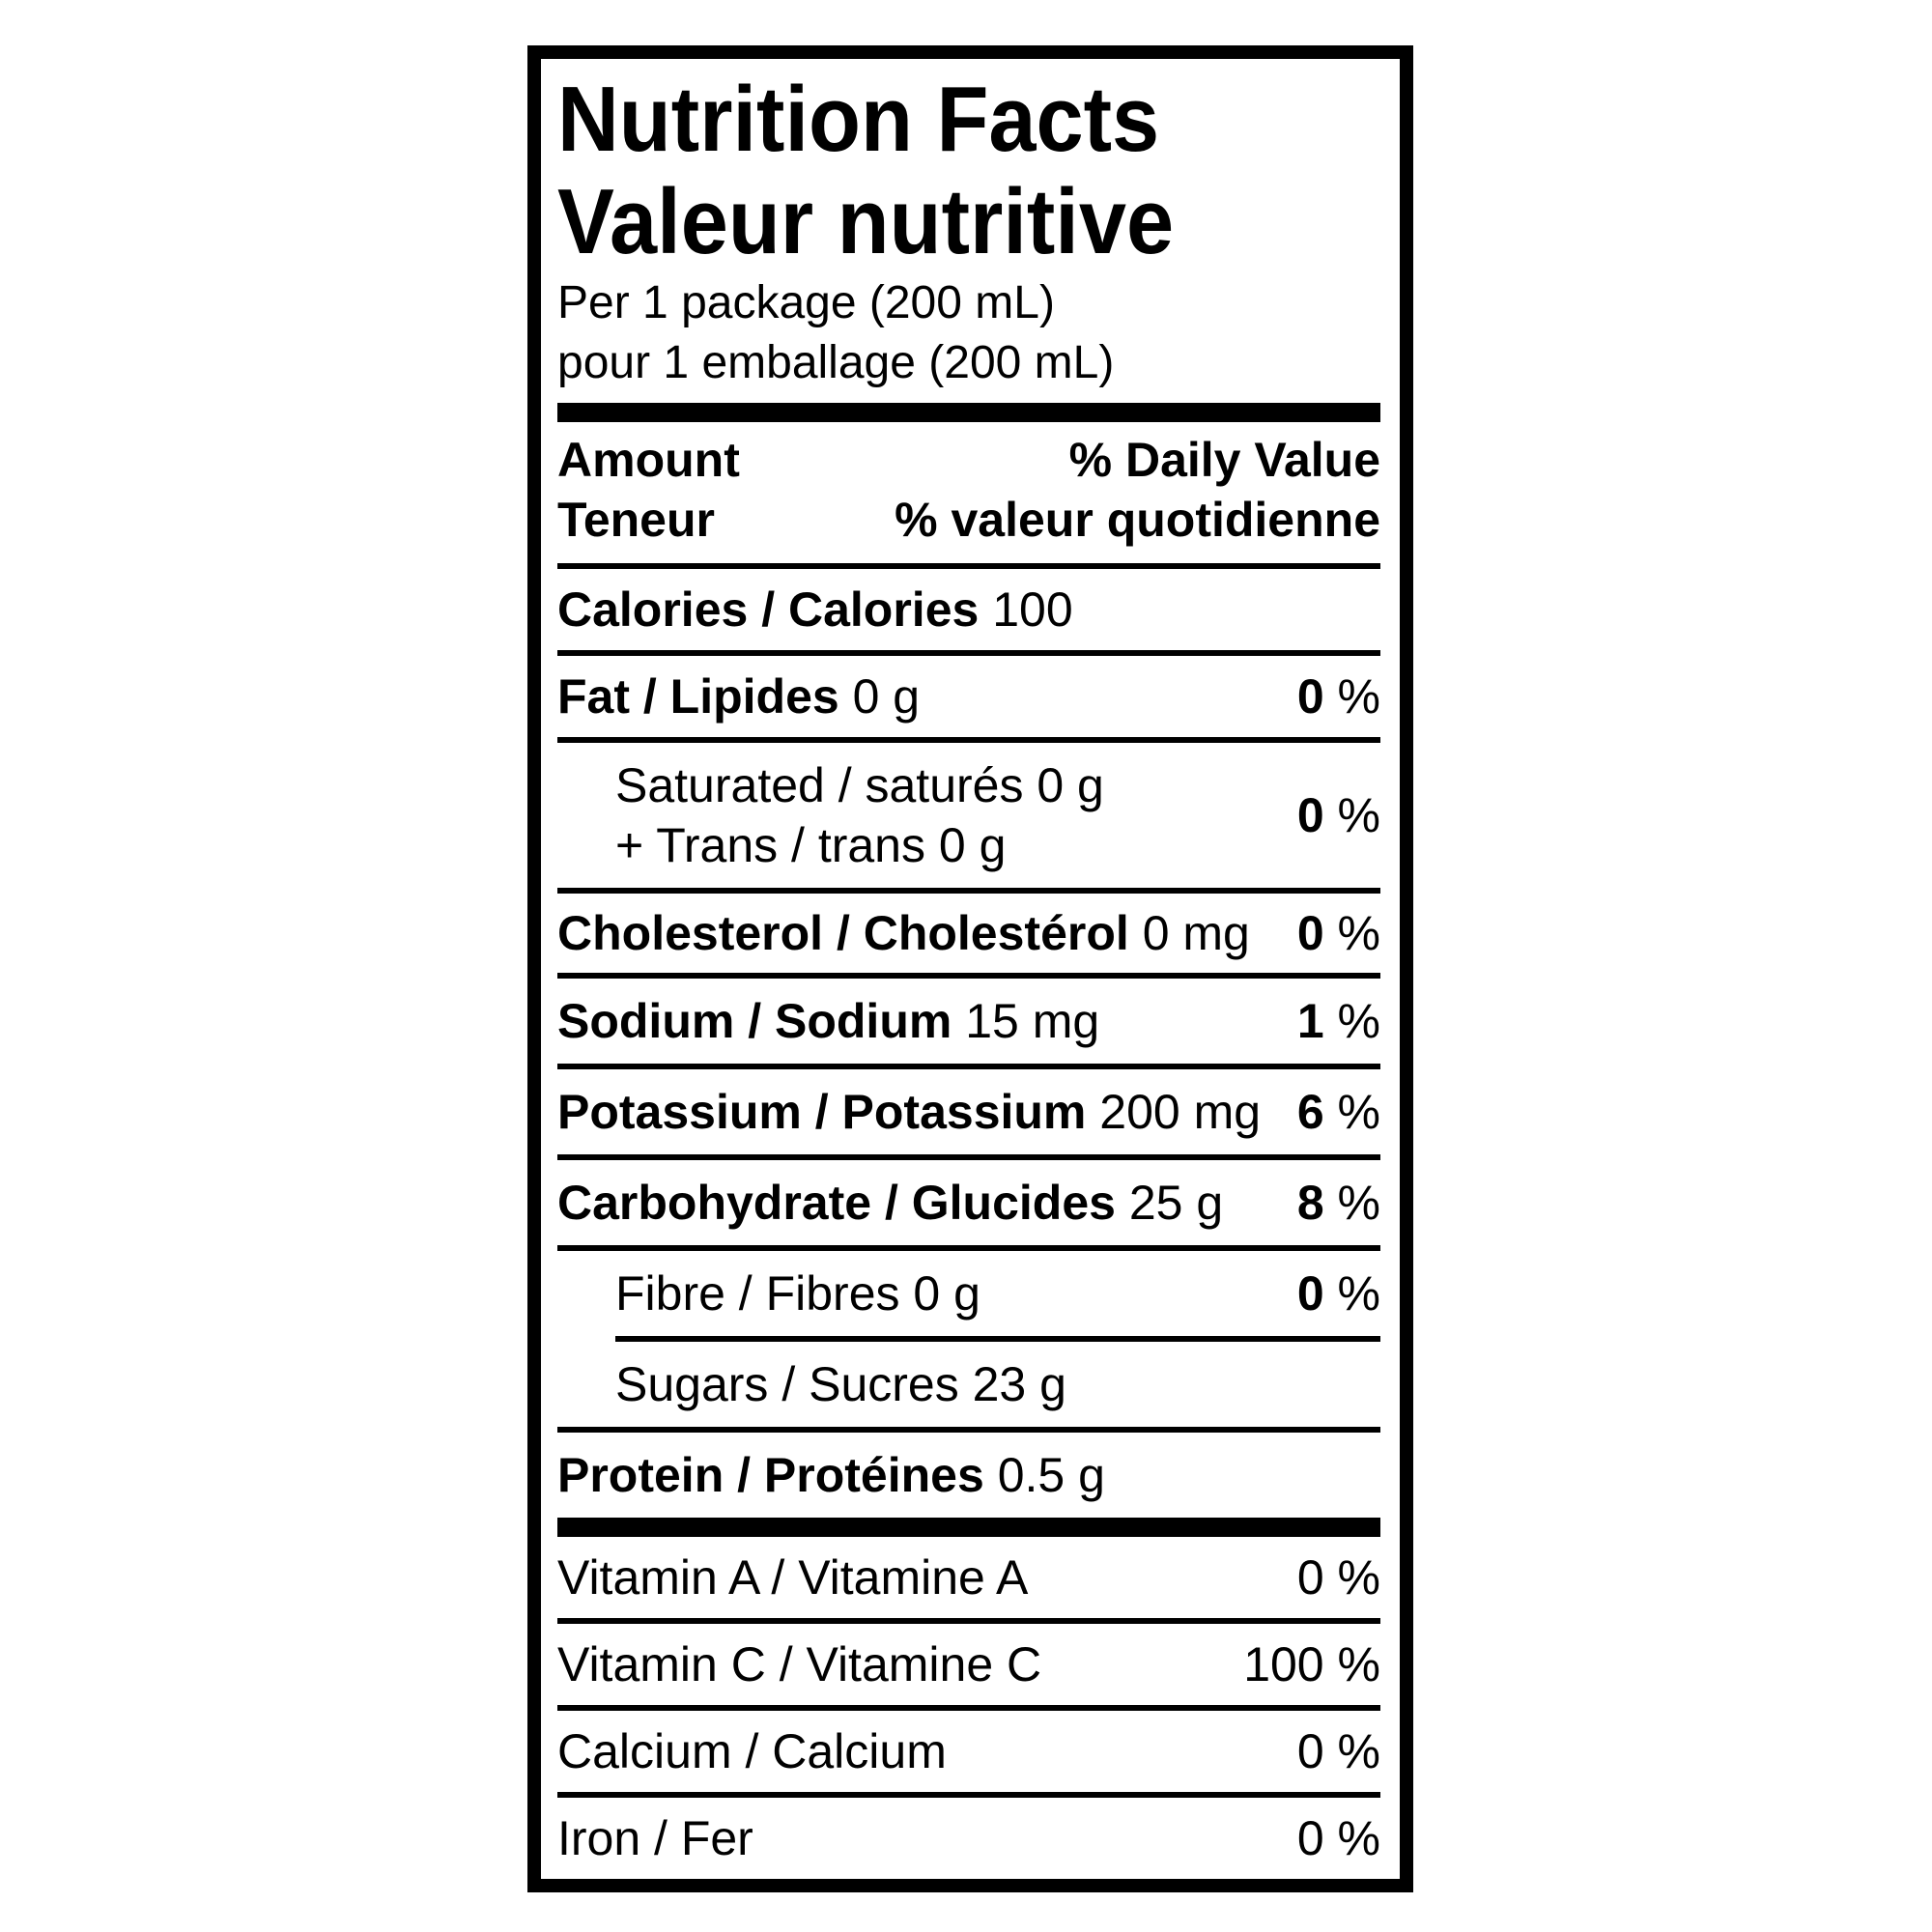 The width and height of the screenshot is (1932, 1932). I want to click on row-calcium: Calcium / Calcium 0 %, so click(968, 1751).